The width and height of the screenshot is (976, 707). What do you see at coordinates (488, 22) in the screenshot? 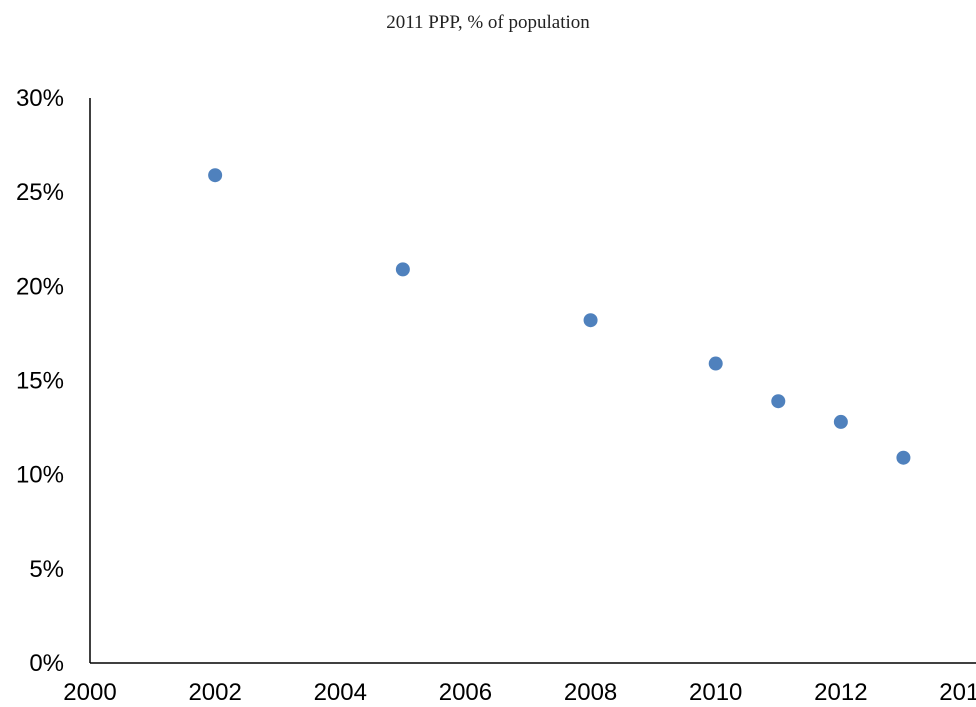
I see `chart-title: 2011 PPP, % of population` at bounding box center [488, 22].